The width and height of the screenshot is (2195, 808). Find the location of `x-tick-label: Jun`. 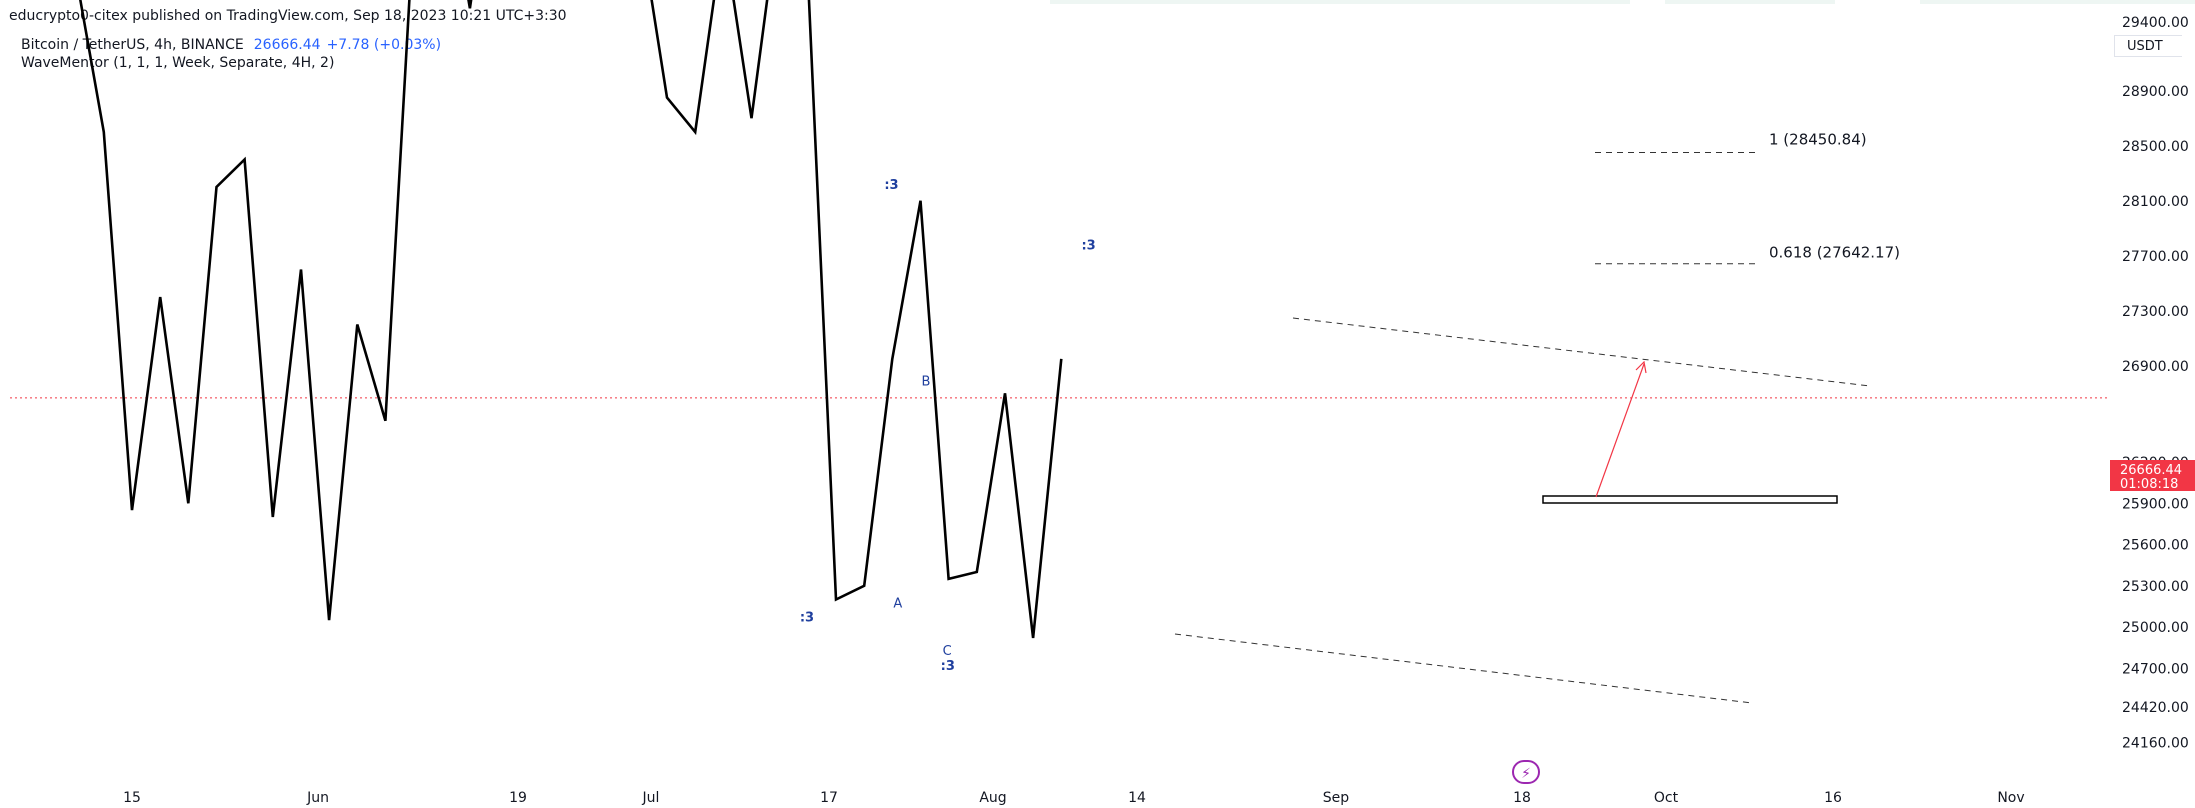

x-tick-label: Jun is located at coordinates (317, 798).